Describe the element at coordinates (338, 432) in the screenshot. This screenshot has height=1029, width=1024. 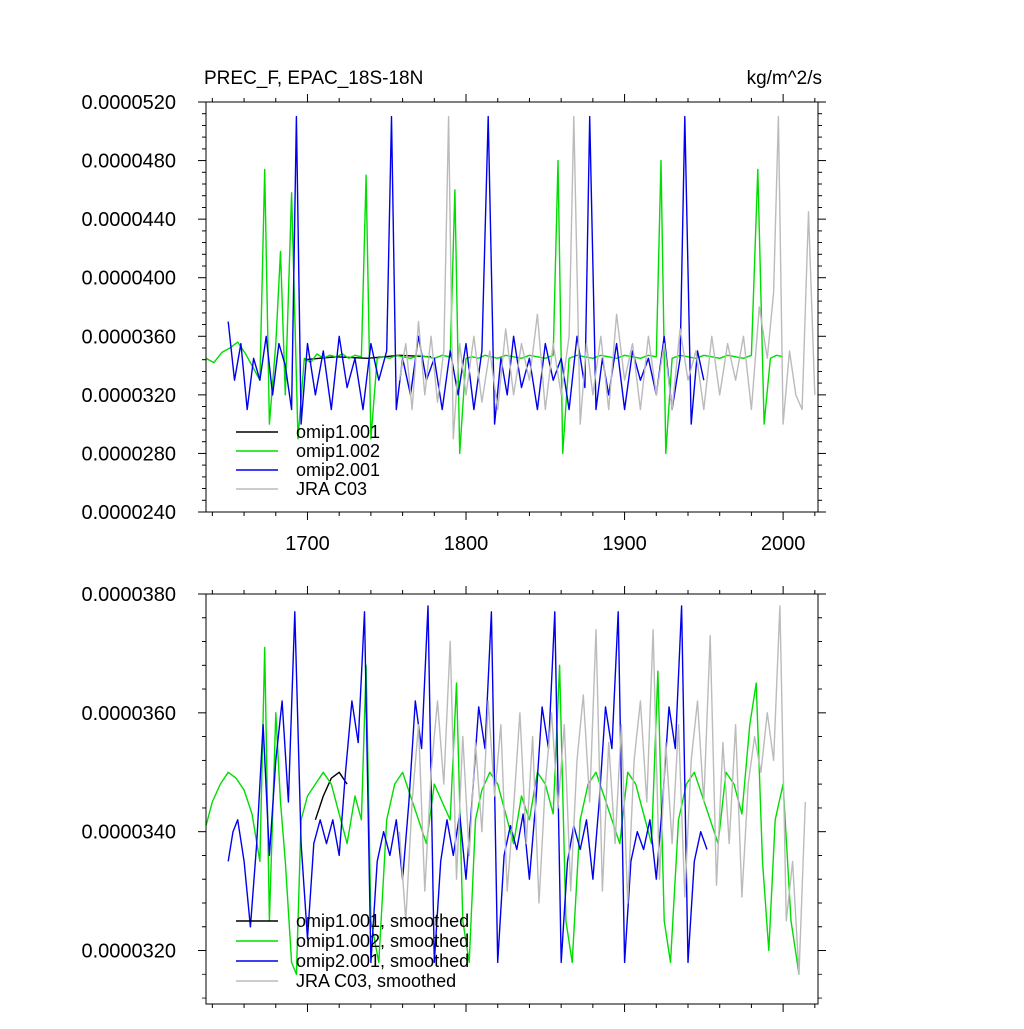
I see `legend-label: omip1.001` at that location.